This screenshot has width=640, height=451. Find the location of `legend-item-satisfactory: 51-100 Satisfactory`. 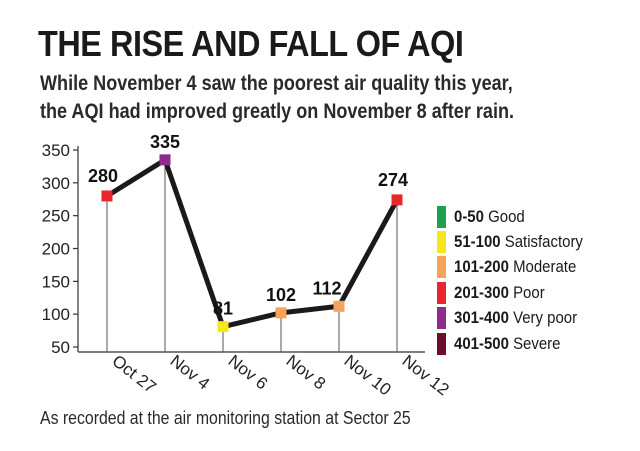

legend-item-satisfactory: 51-100 Satisfactory is located at coordinates (518, 241).